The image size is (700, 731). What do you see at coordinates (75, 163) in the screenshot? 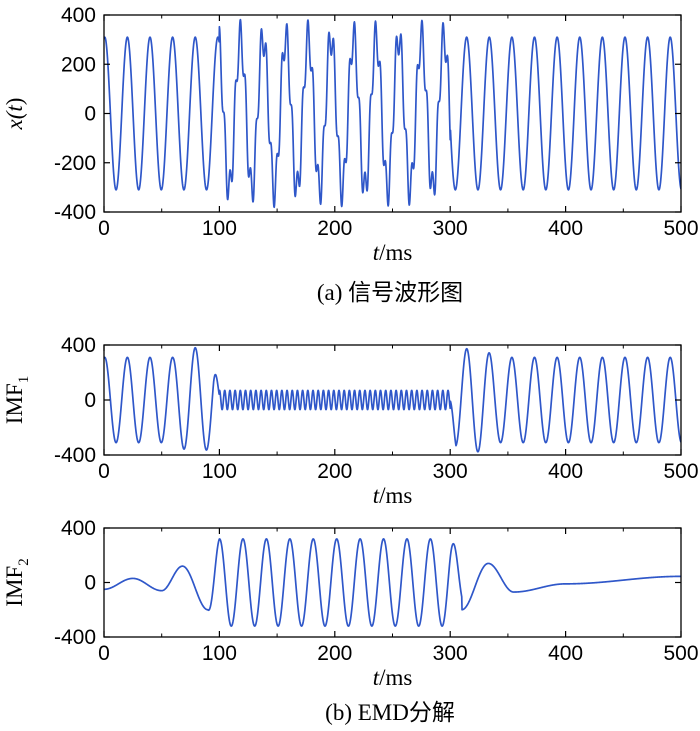
I see `y-tick-label: -200` at bounding box center [75, 163].